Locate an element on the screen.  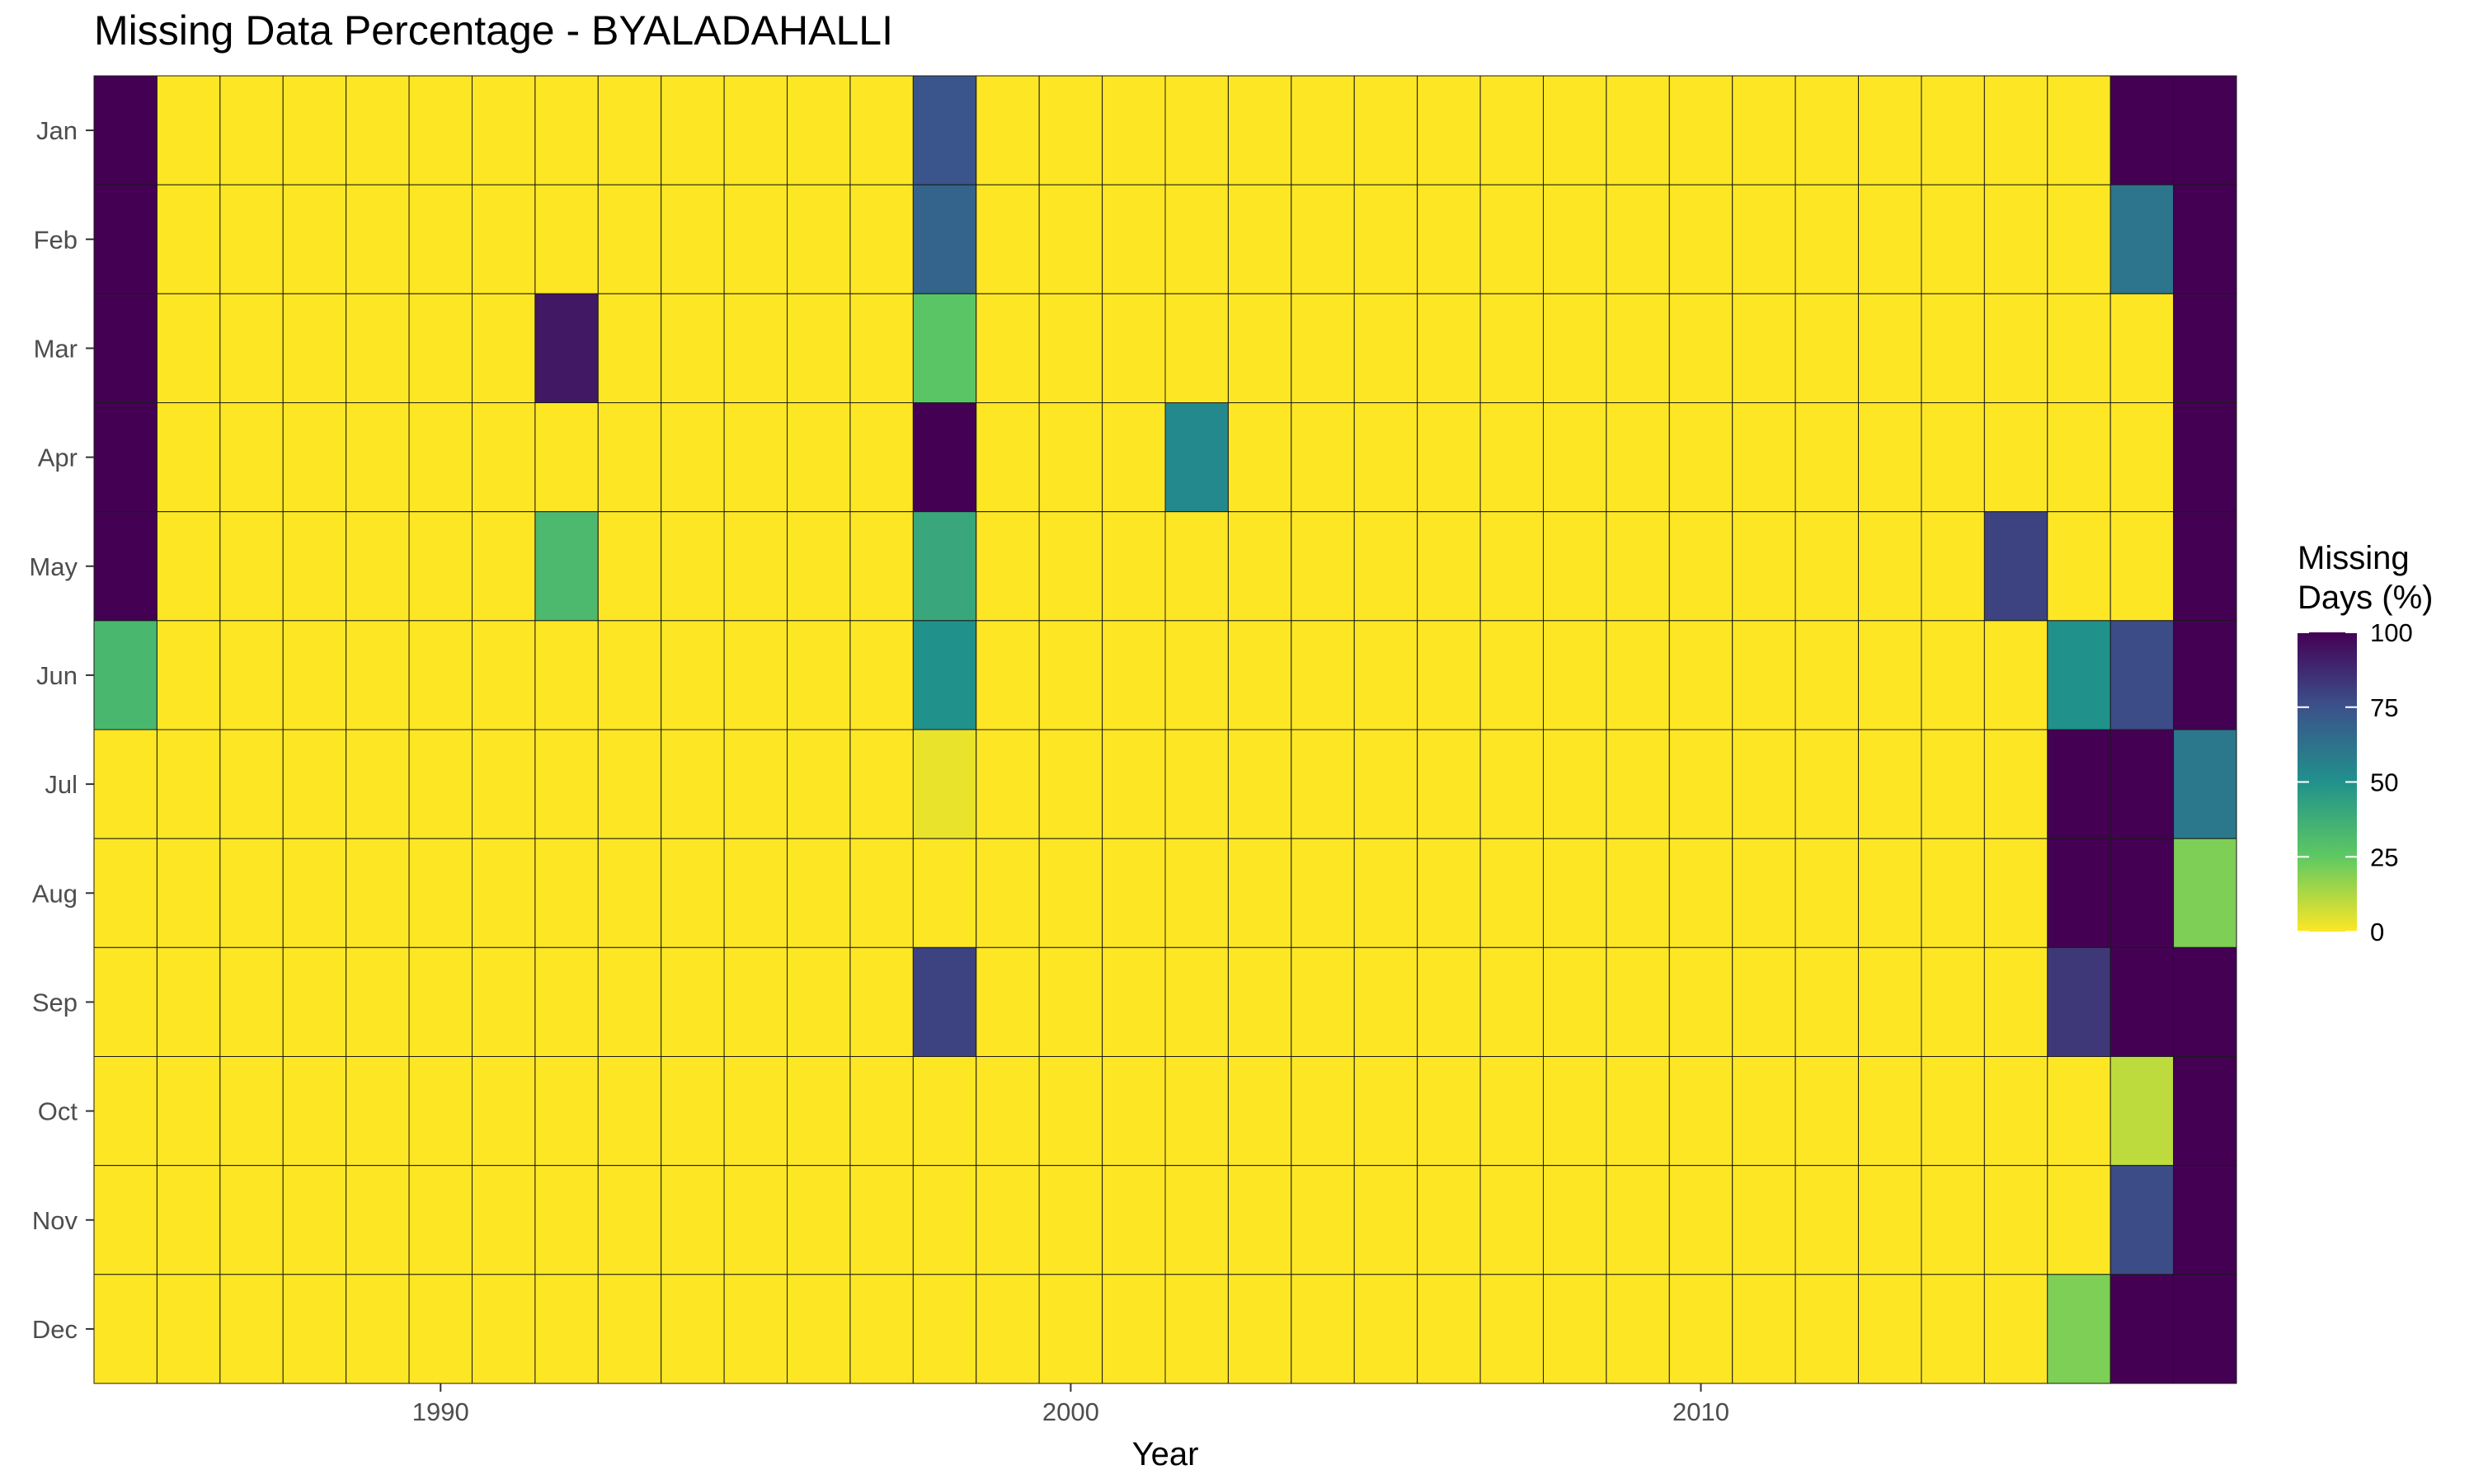
colorbar-tick-label: 25 is located at coordinates (2384, 857).